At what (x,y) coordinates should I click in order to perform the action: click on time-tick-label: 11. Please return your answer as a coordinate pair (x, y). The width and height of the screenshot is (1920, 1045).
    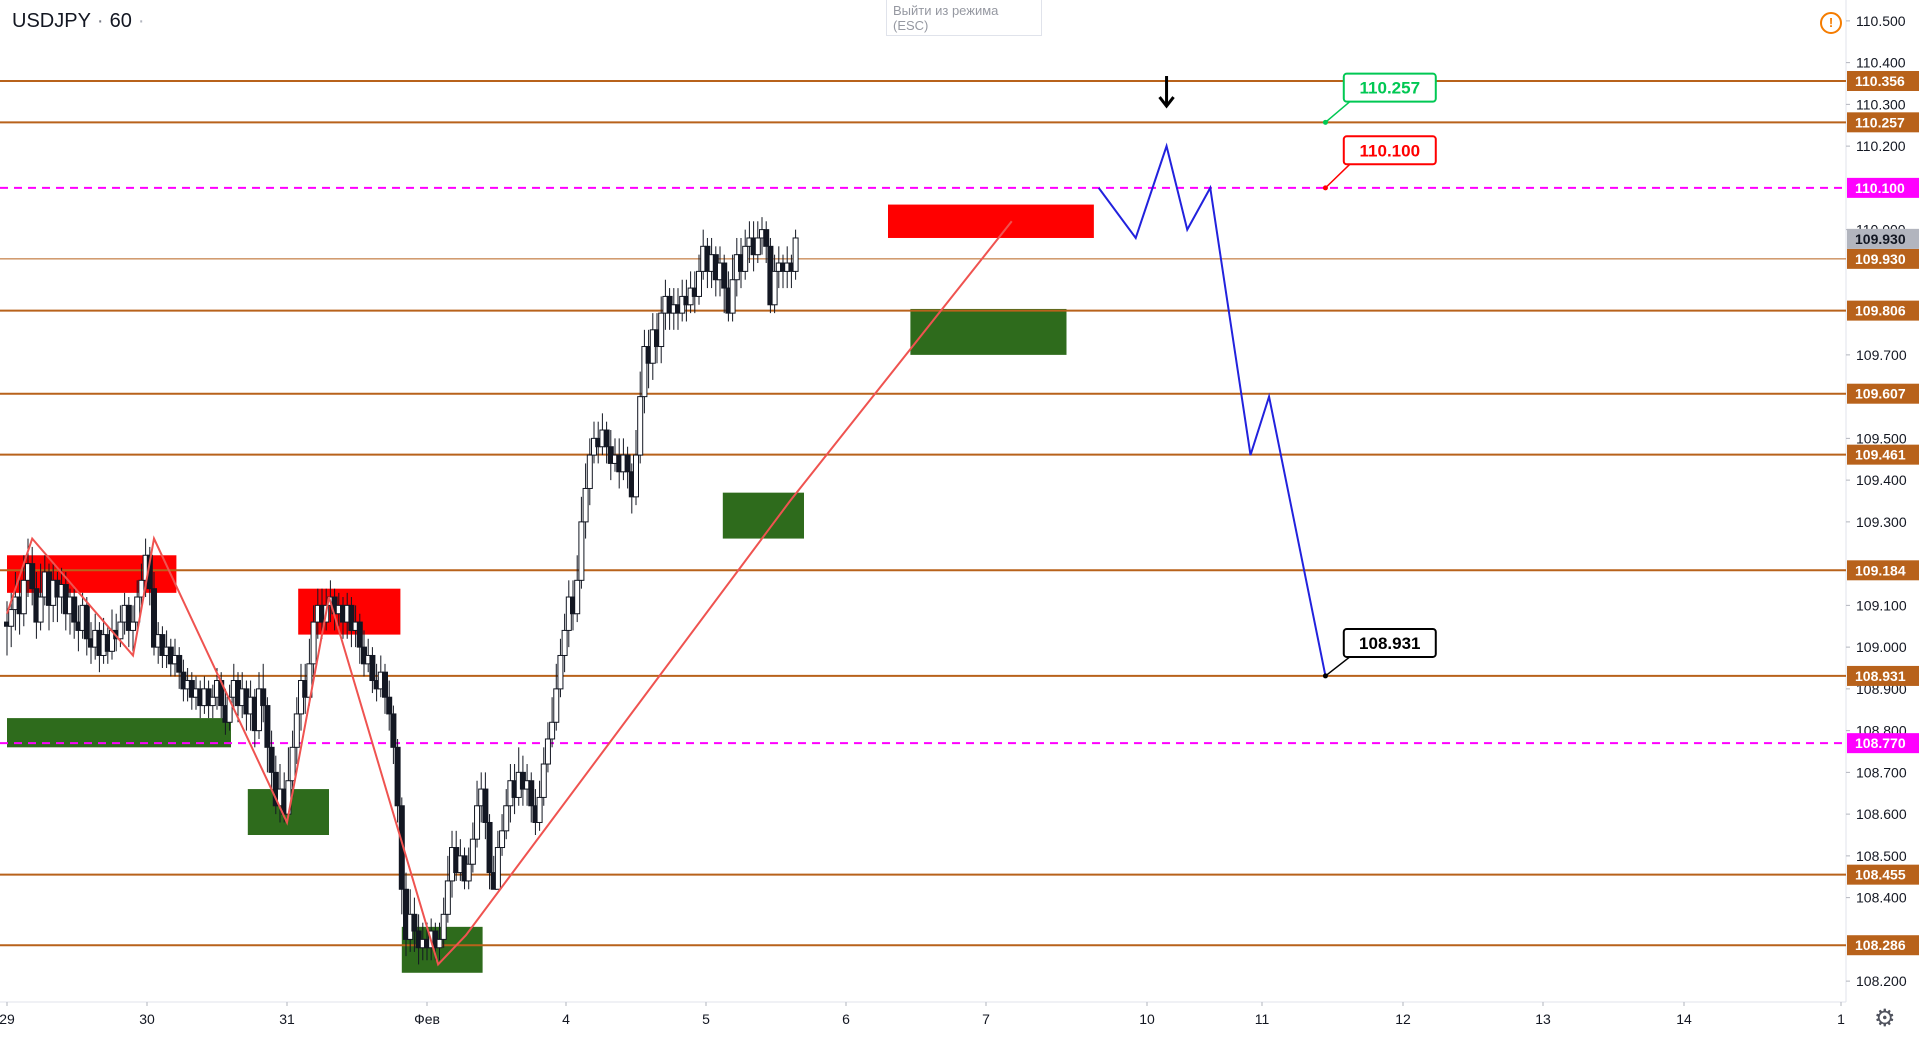
    Looking at the image, I should click on (1262, 1019).